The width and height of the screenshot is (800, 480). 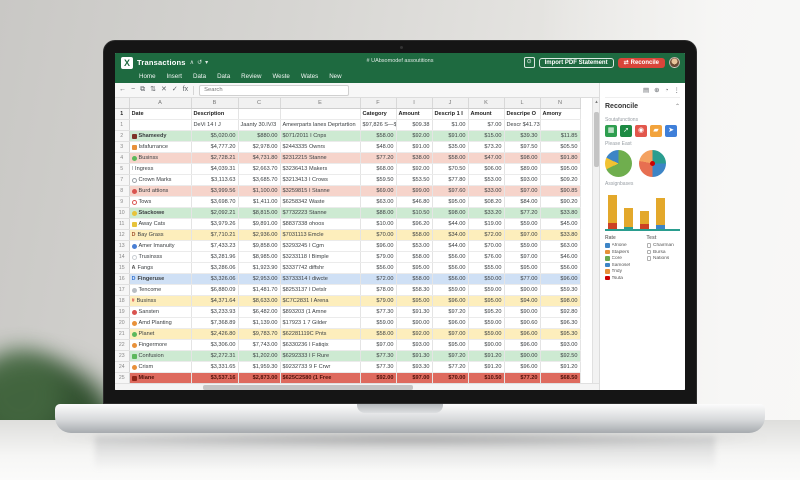 I want to click on row-number: 18, so click(x=122, y=301).